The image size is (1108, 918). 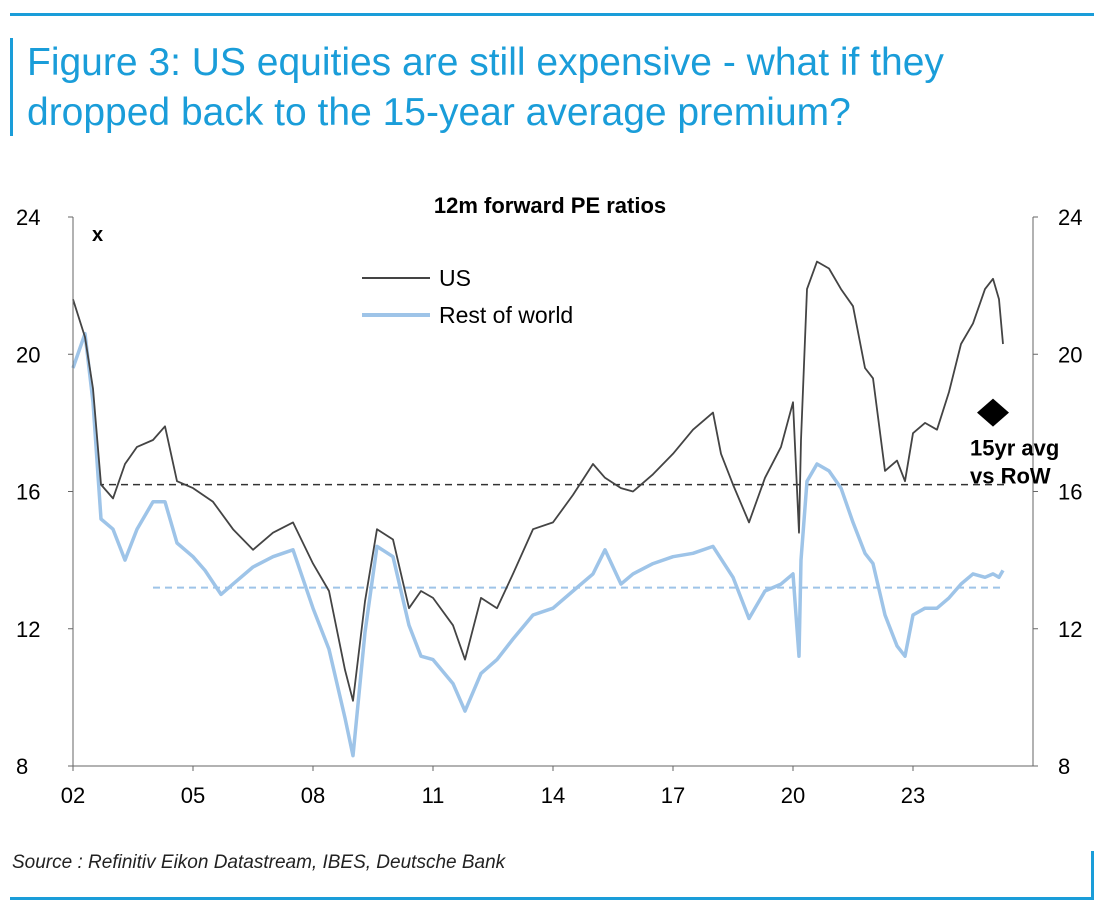 I want to click on y-tick-label-left: 8, so click(x=22, y=766).